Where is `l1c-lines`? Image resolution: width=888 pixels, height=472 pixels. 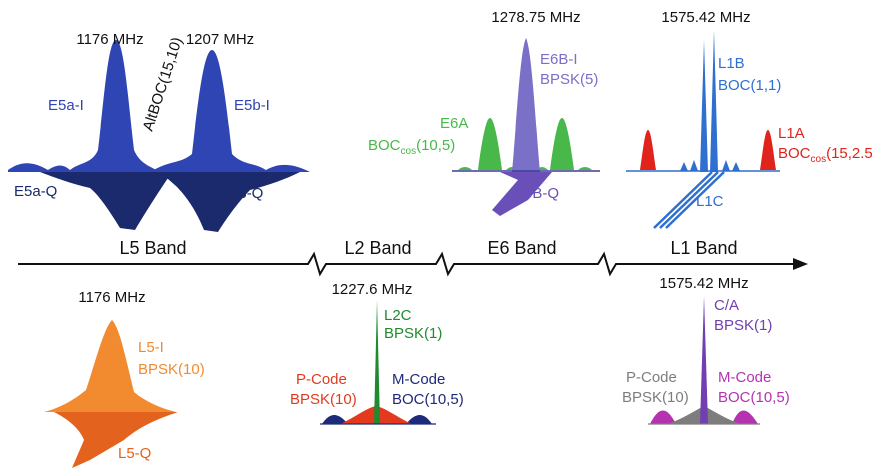 l1c-lines is located at coordinates (689, 200).